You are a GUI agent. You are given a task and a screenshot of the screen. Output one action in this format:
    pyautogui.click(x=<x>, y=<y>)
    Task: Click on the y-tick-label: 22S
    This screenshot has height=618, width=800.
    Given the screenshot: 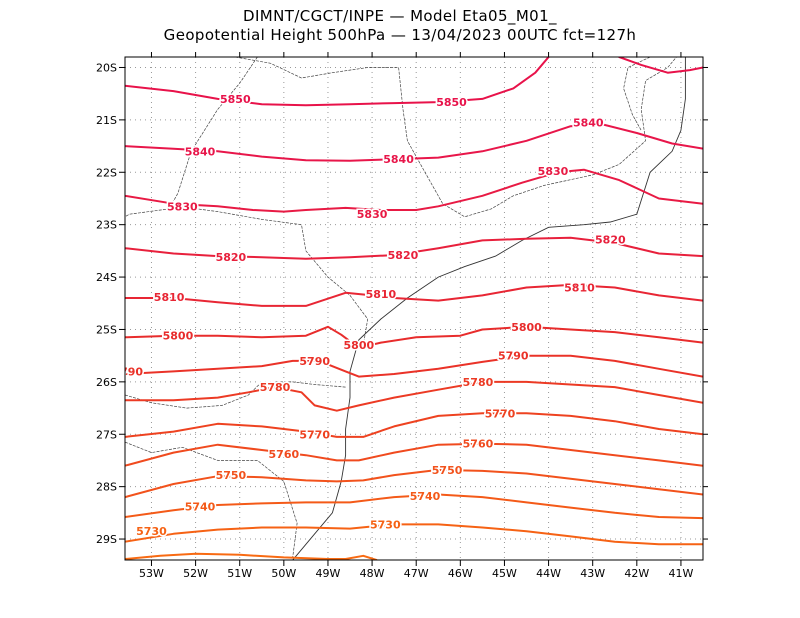 What is the action you would take?
    pyautogui.click(x=106, y=172)
    